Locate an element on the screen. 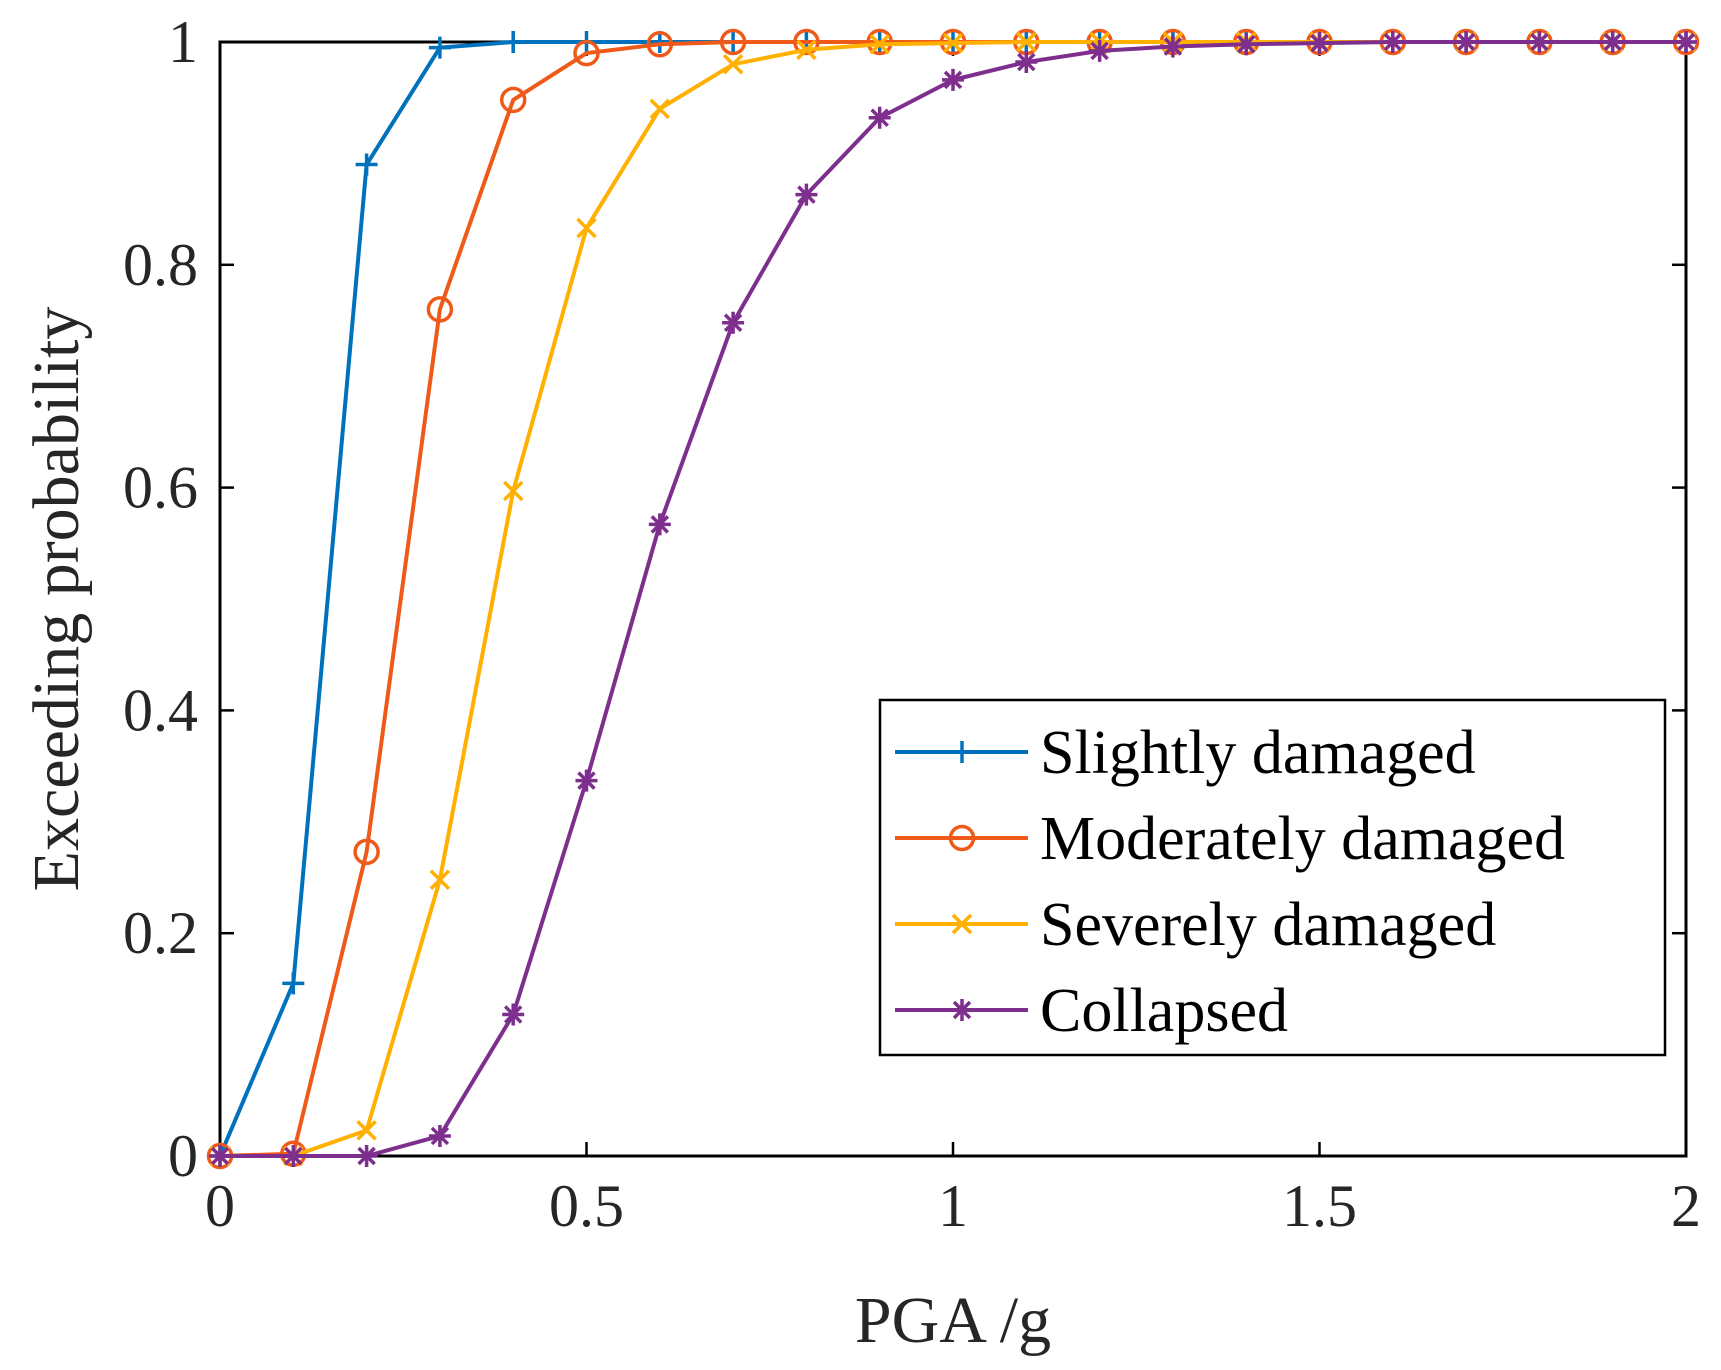 The width and height of the screenshot is (1721, 1370). legend-entry: Slightly damaged is located at coordinates (1185, 753).